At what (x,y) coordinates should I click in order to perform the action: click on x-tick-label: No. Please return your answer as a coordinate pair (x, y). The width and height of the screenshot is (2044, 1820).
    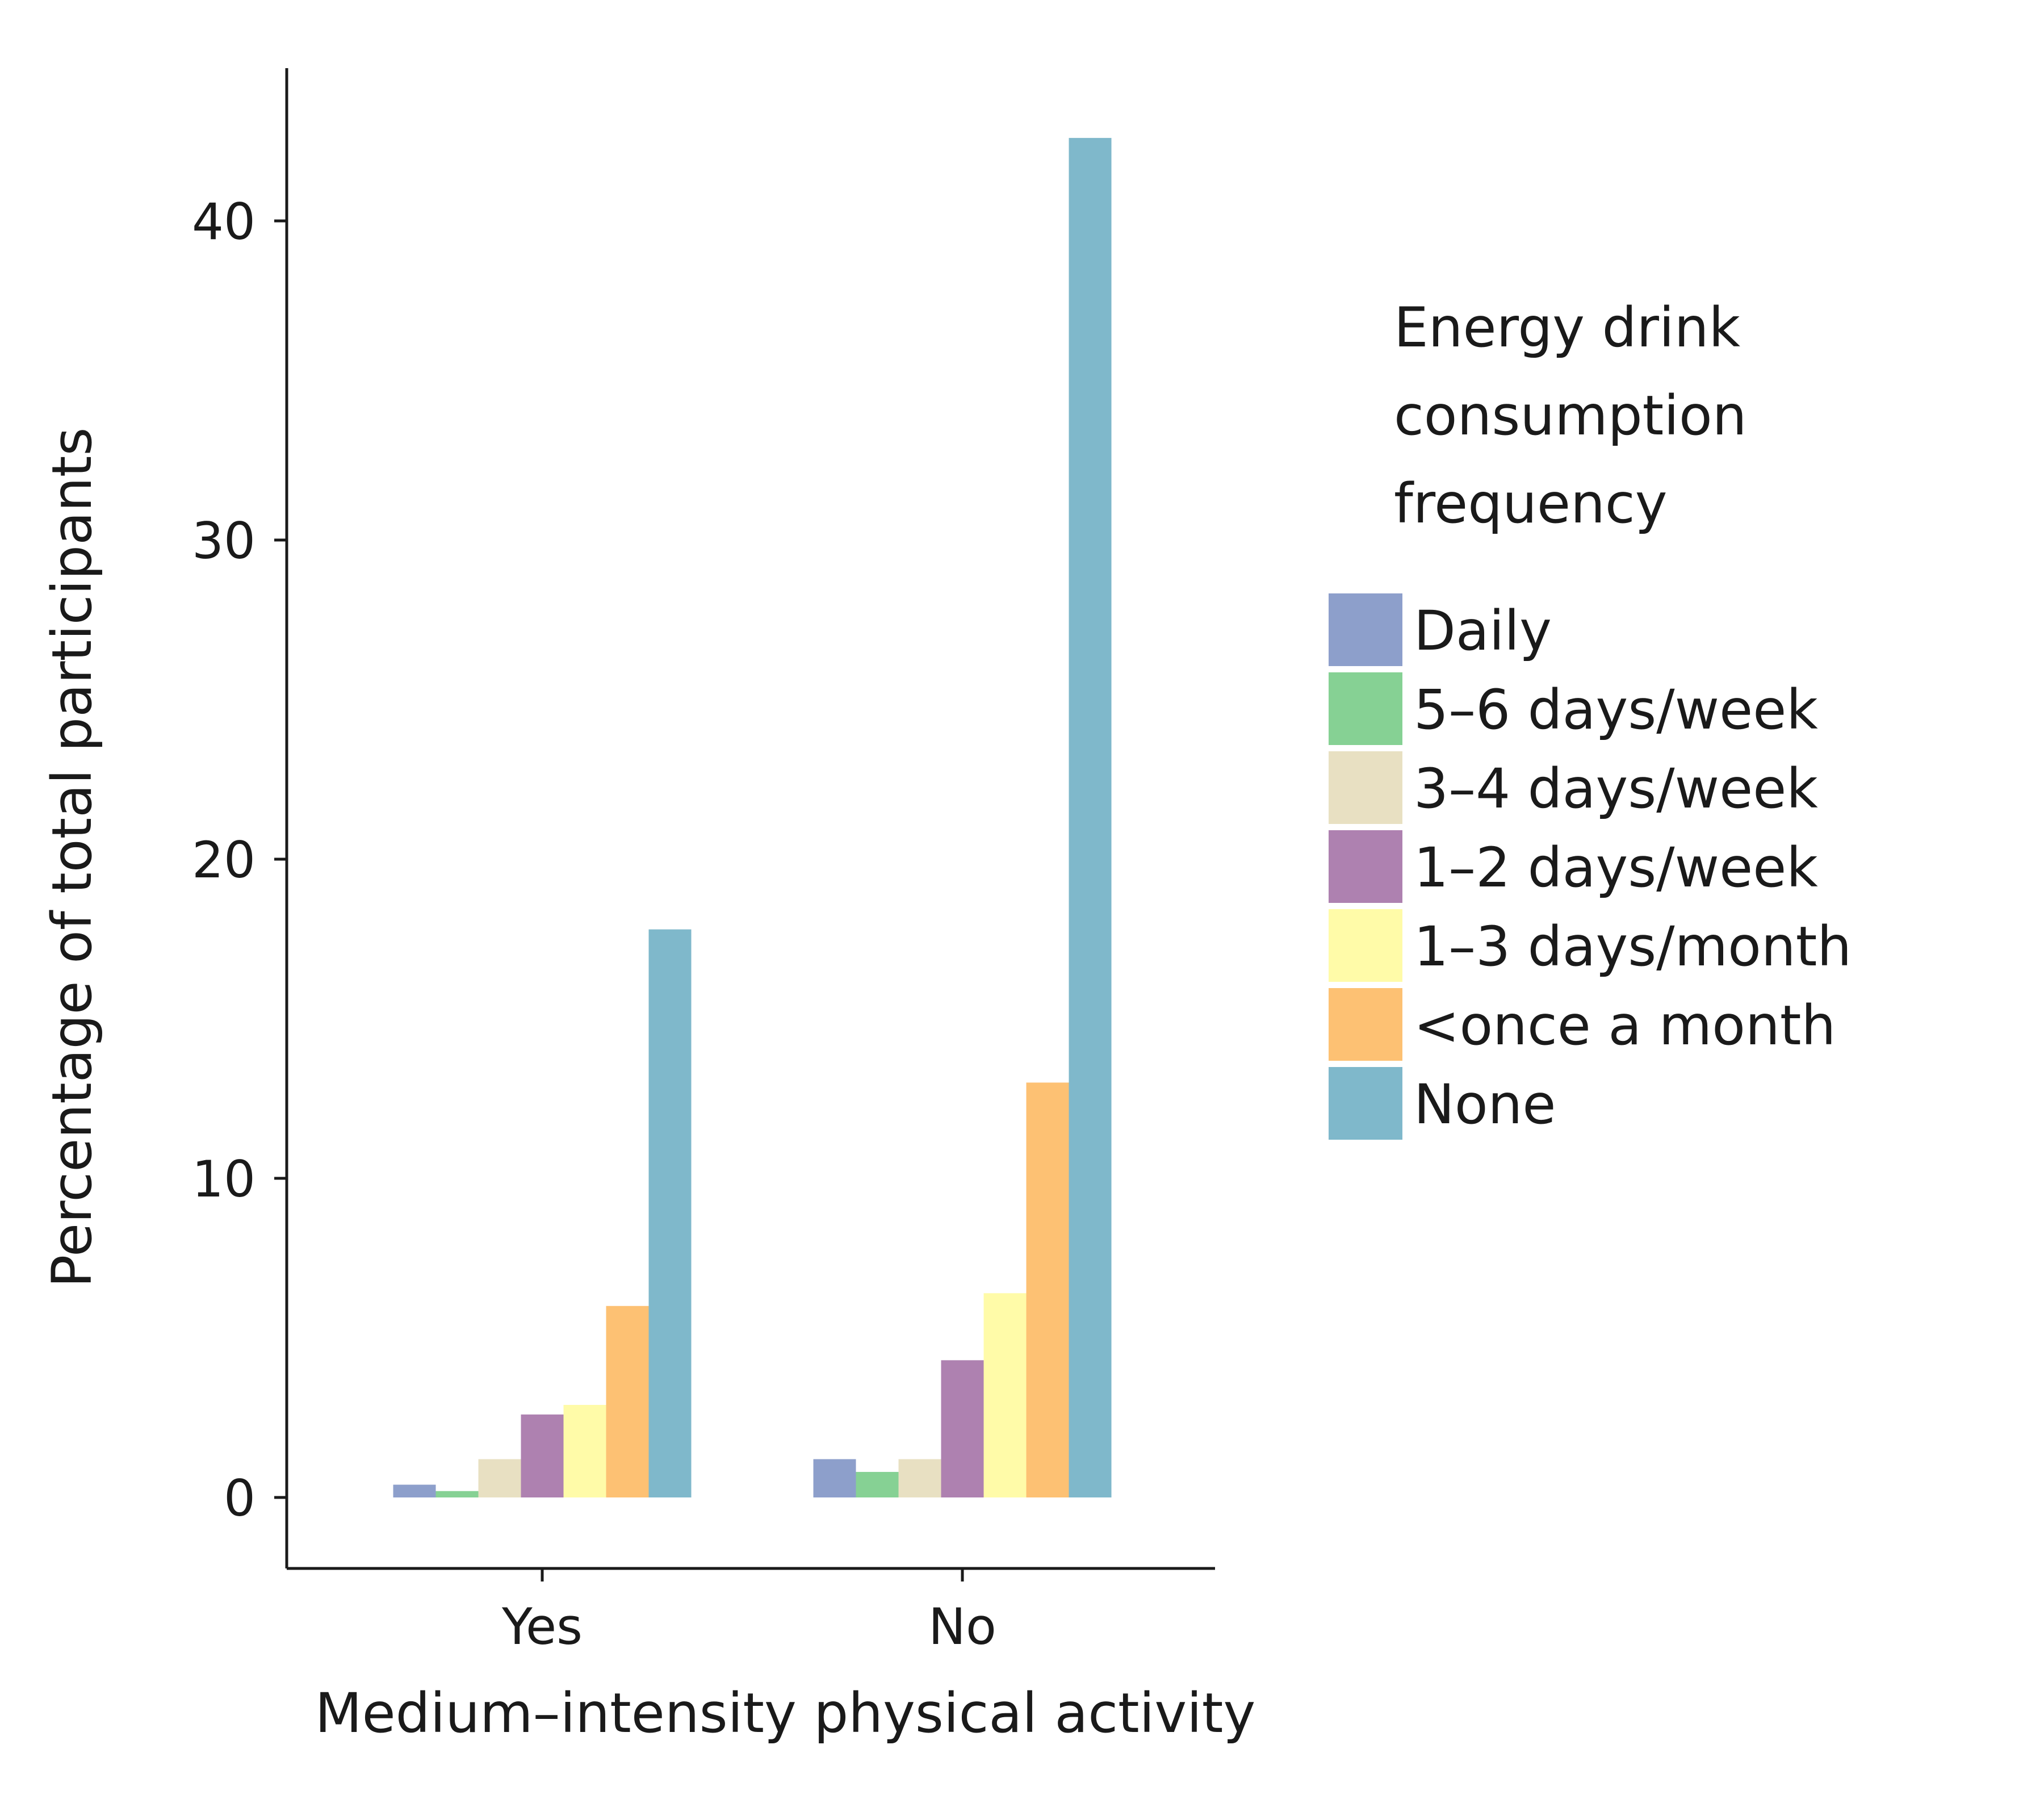
    Looking at the image, I should click on (962, 1627).